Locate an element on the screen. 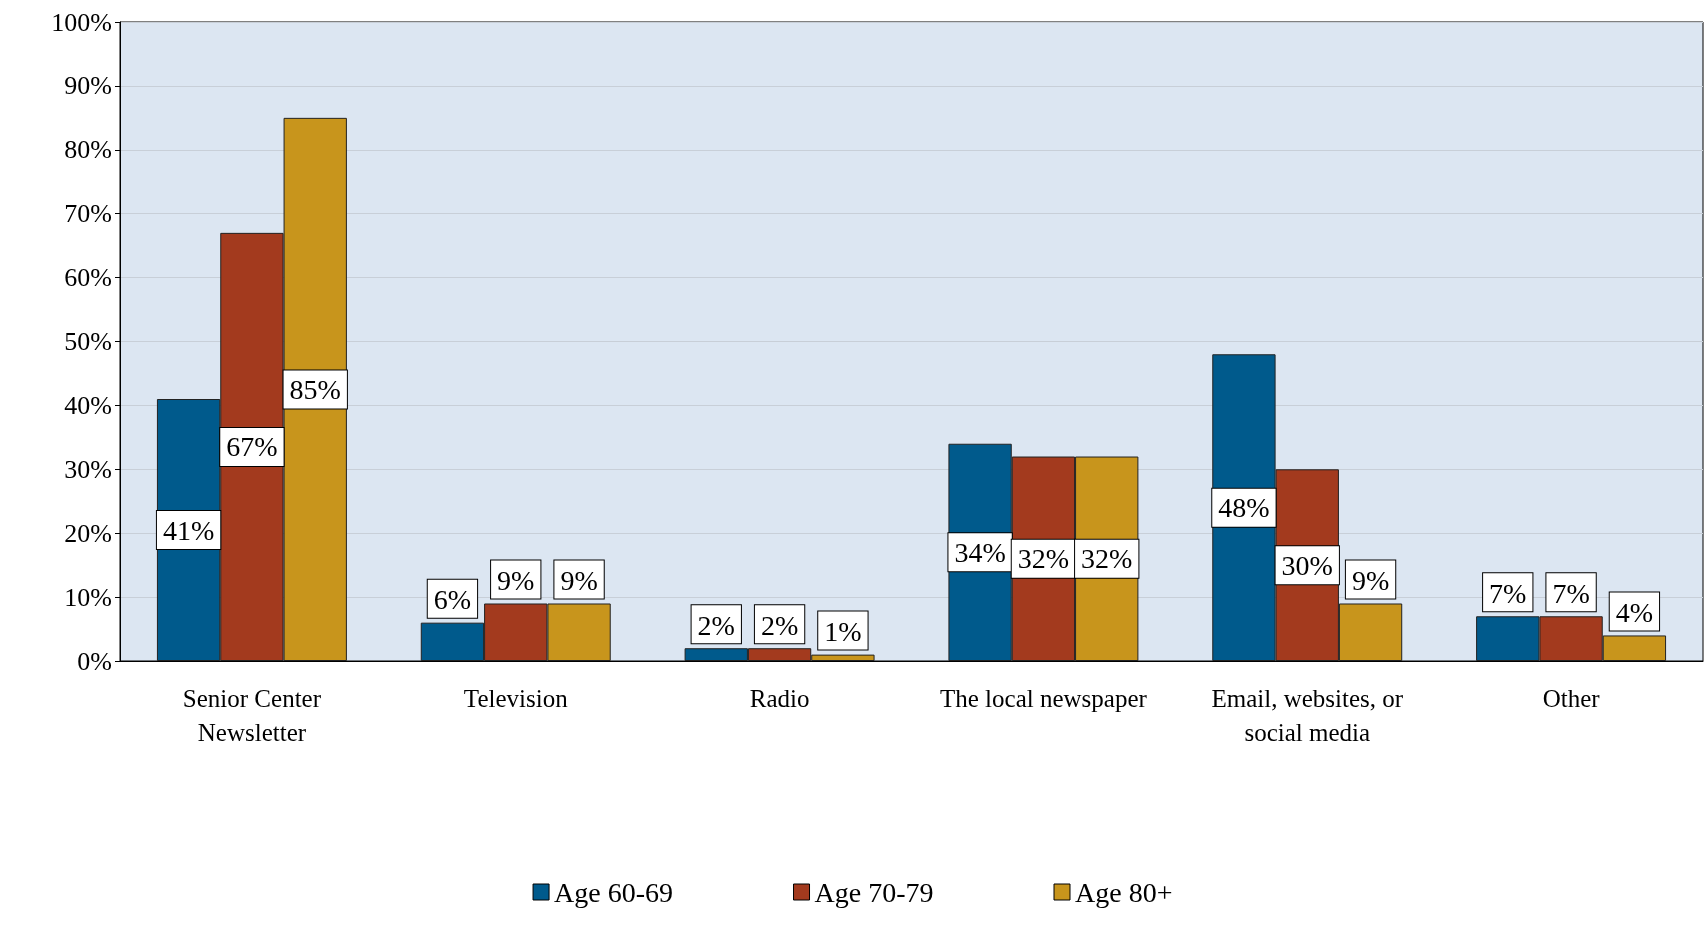  x-tick-label: Other is located at coordinates (1571, 698).